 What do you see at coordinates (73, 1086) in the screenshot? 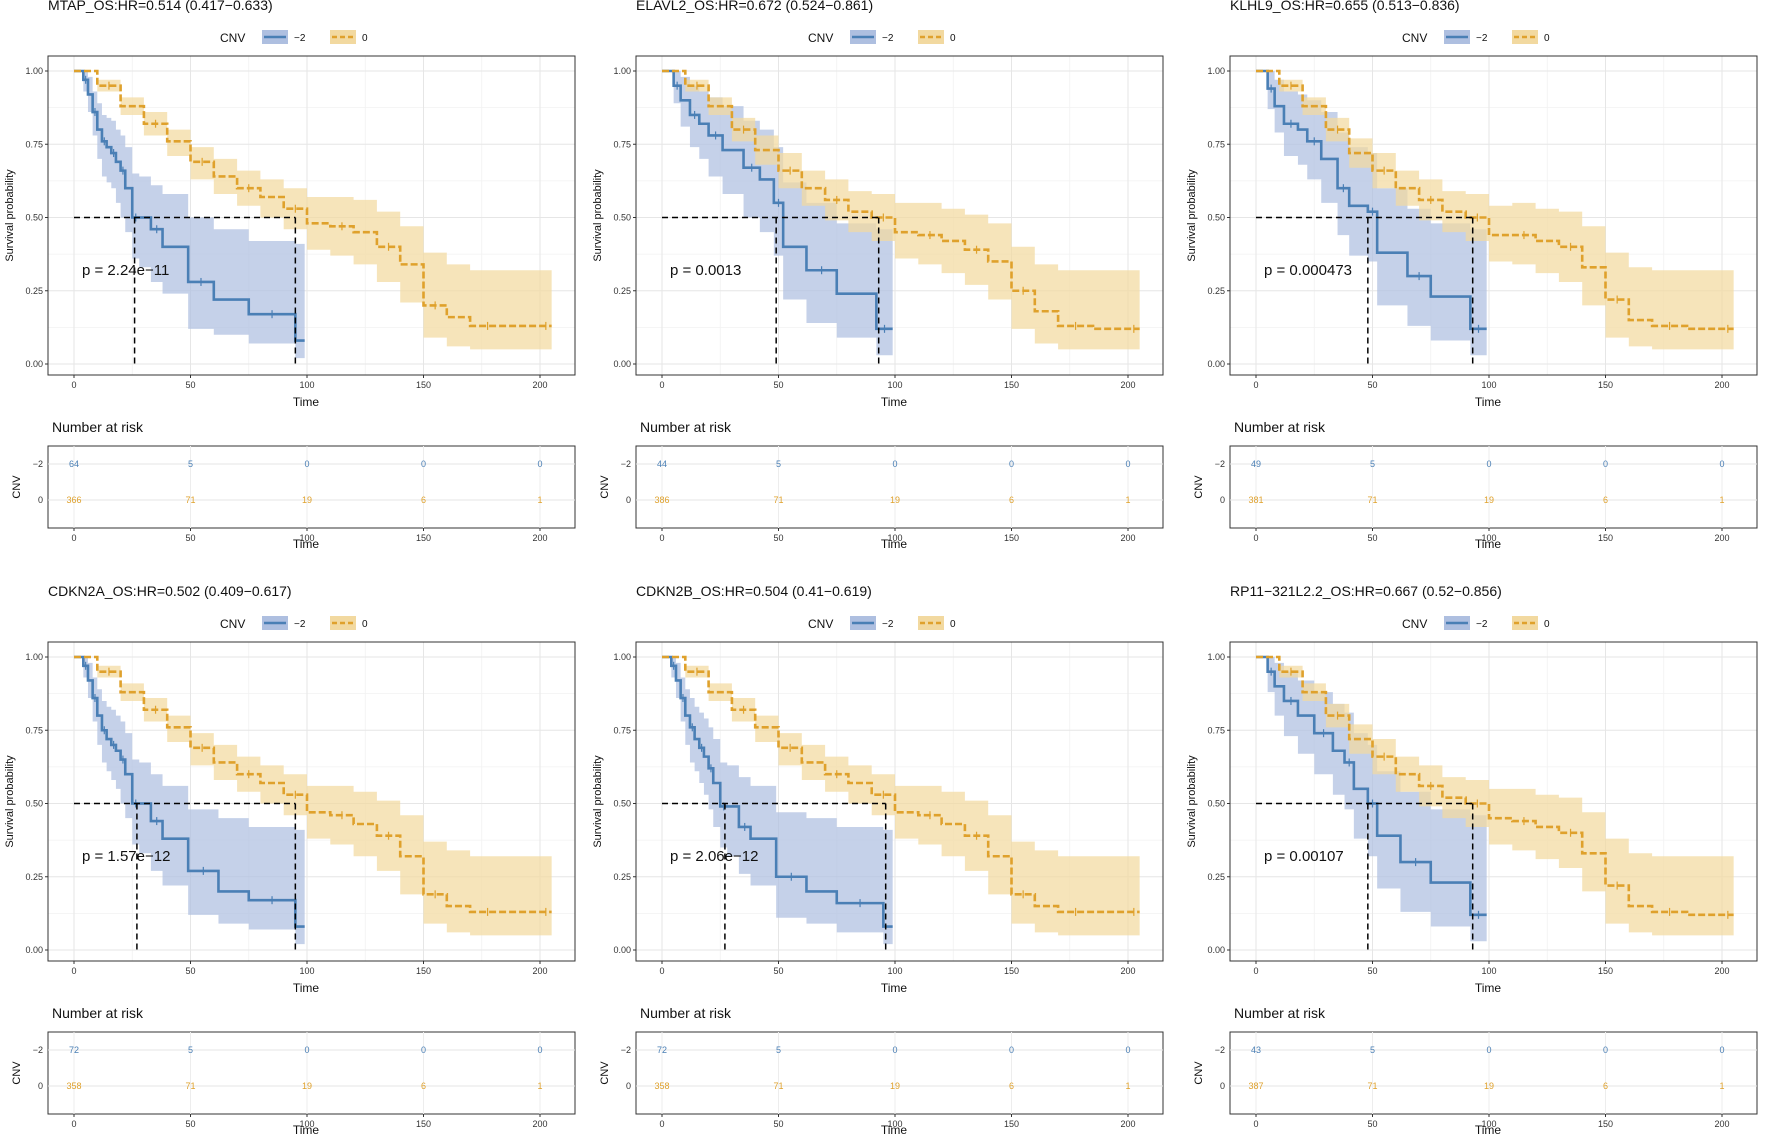
I see `risk-count: 358` at bounding box center [73, 1086].